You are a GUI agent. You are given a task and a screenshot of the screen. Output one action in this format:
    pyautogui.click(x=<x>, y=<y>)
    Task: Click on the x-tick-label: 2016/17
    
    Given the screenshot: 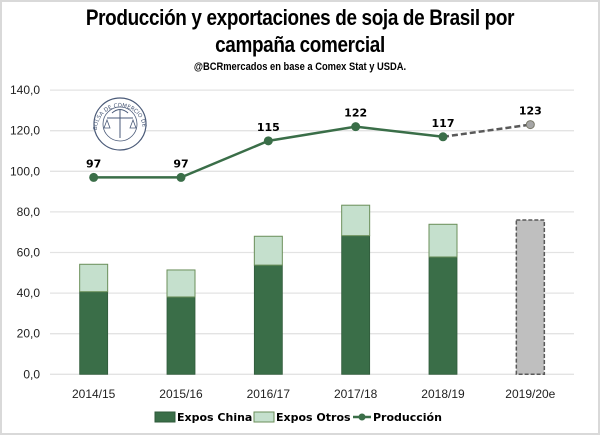 What is the action you would take?
    pyautogui.click(x=269, y=394)
    